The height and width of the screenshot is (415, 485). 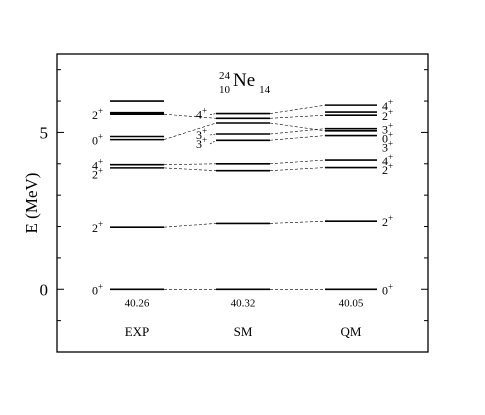 What do you see at coordinates (44, 289) in the screenshot?
I see `y-tick-label: 0` at bounding box center [44, 289].